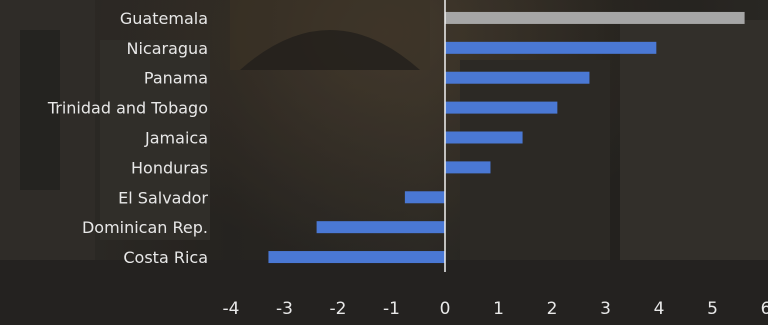 The image size is (768, 325). Describe the element at coordinates (445, 309) in the screenshot. I see `x-tick-label: 0` at that location.